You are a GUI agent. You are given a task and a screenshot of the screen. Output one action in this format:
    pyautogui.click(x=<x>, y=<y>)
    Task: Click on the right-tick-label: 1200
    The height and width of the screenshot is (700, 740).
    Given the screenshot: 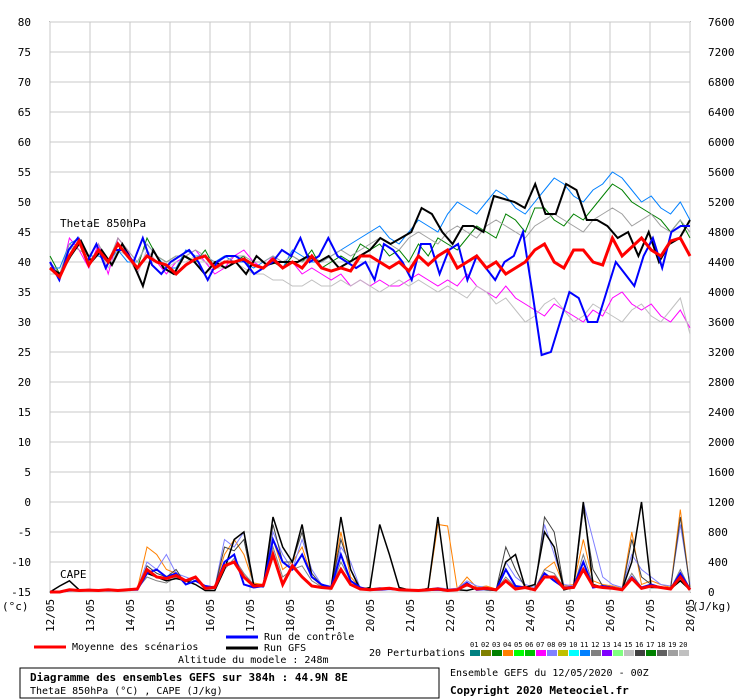 What is the action you would take?
    pyautogui.click(x=721, y=502)
    